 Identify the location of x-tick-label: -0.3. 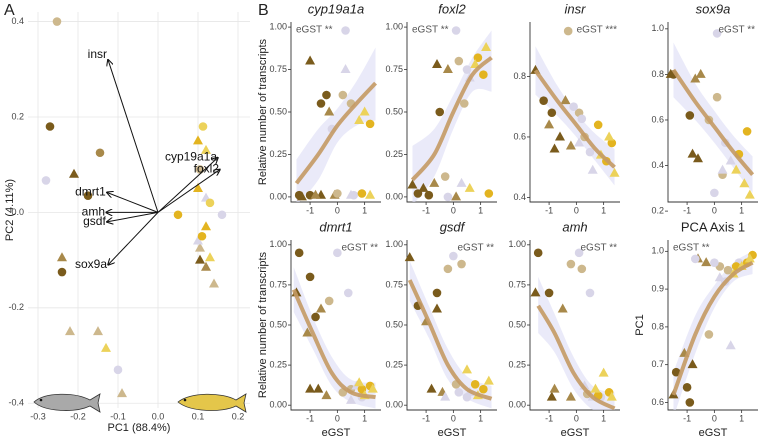
(38, 416).